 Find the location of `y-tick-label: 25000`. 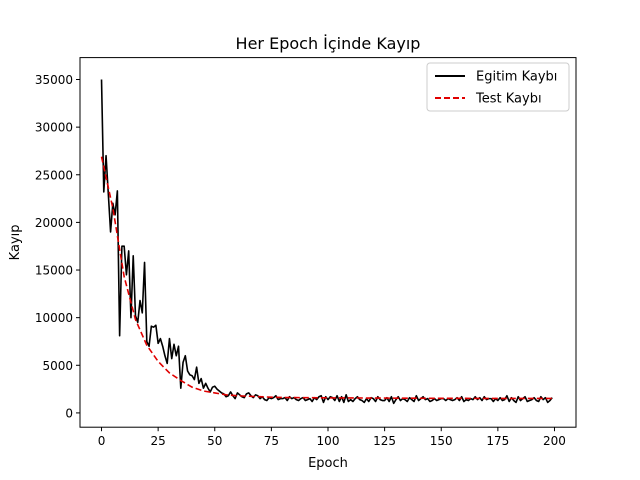

y-tick-label: 25000 is located at coordinates (54, 175).